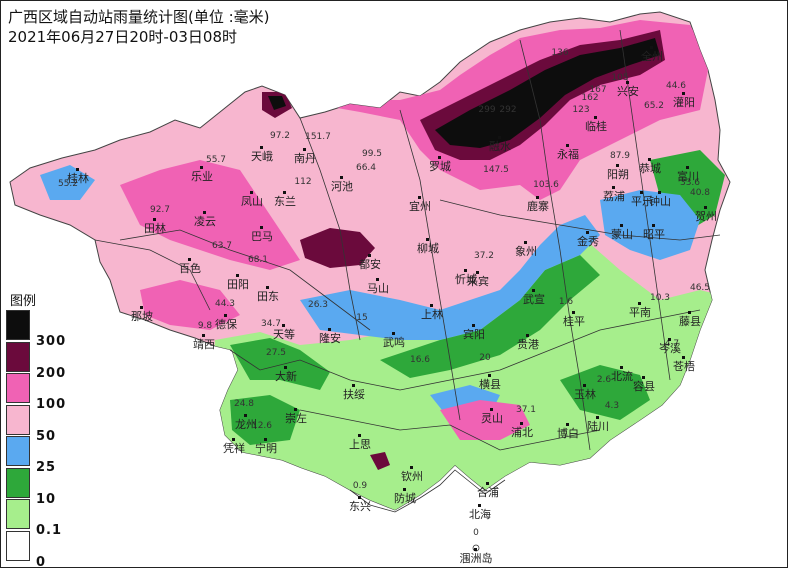 The image size is (790, 570). What do you see at coordinates (280, 136) in the screenshot?
I see `station-value: 97.2` at bounding box center [280, 136].